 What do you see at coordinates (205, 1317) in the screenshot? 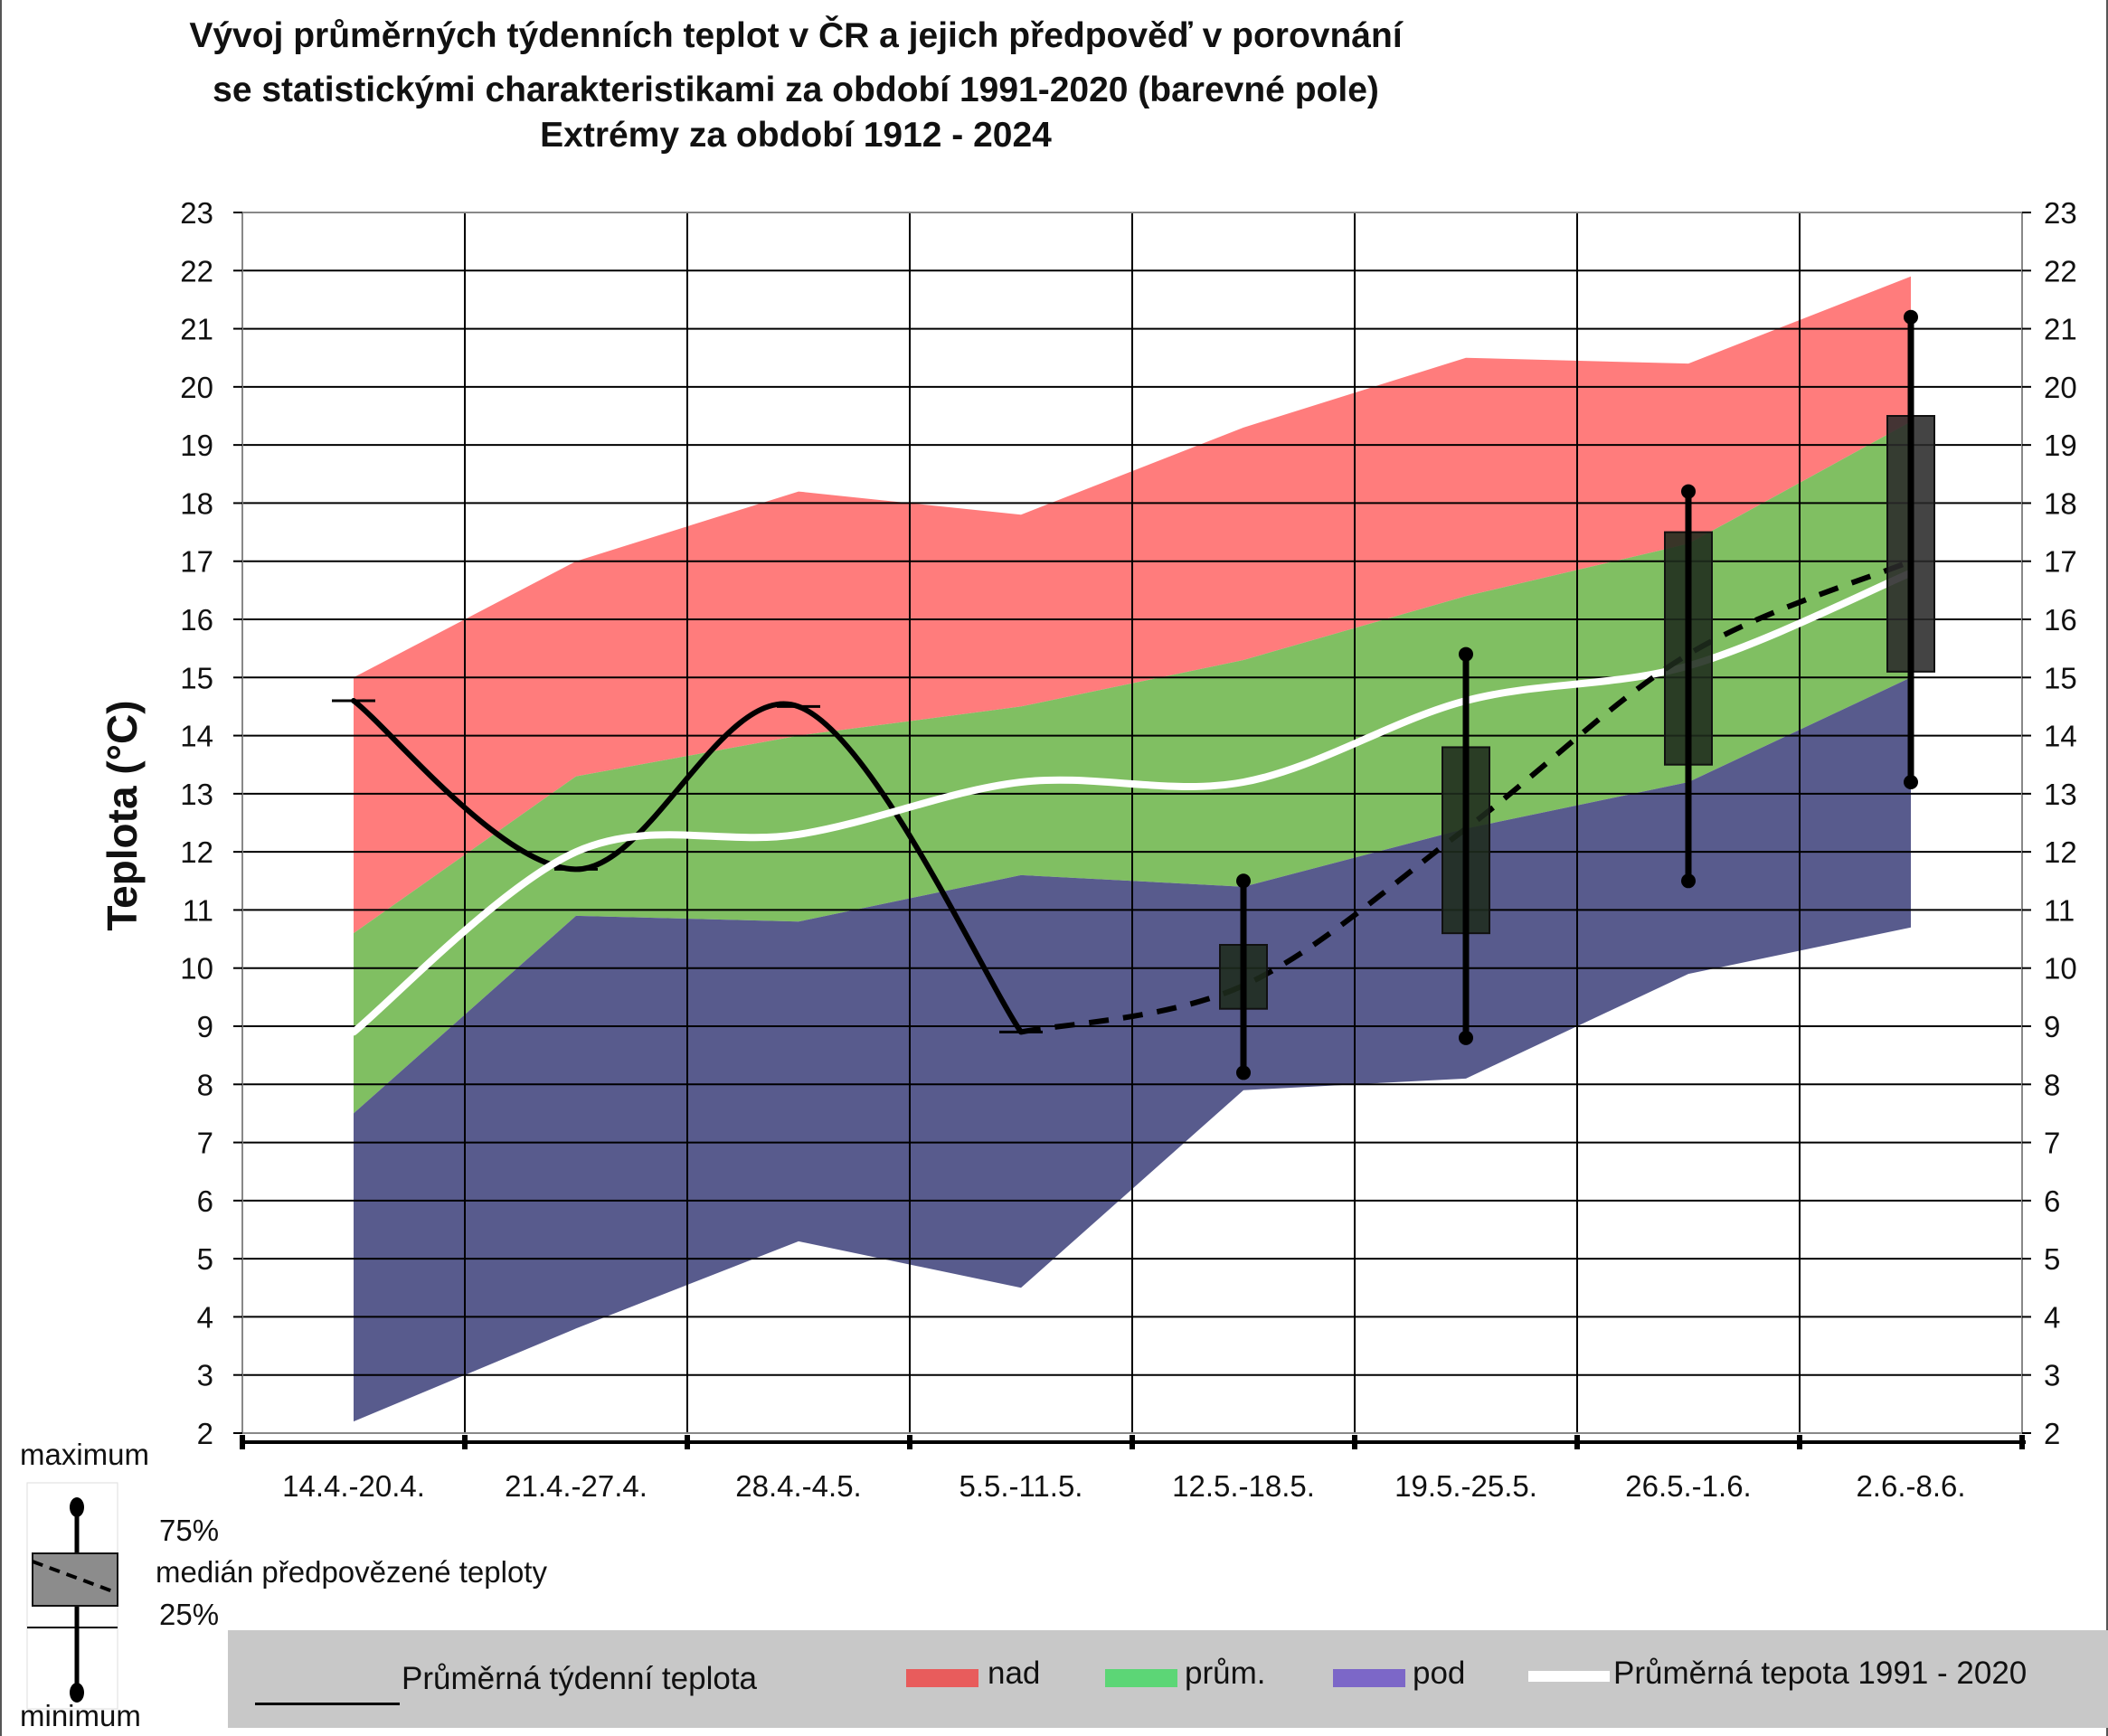
I see `y-tick-label-left: 4` at bounding box center [205, 1317].